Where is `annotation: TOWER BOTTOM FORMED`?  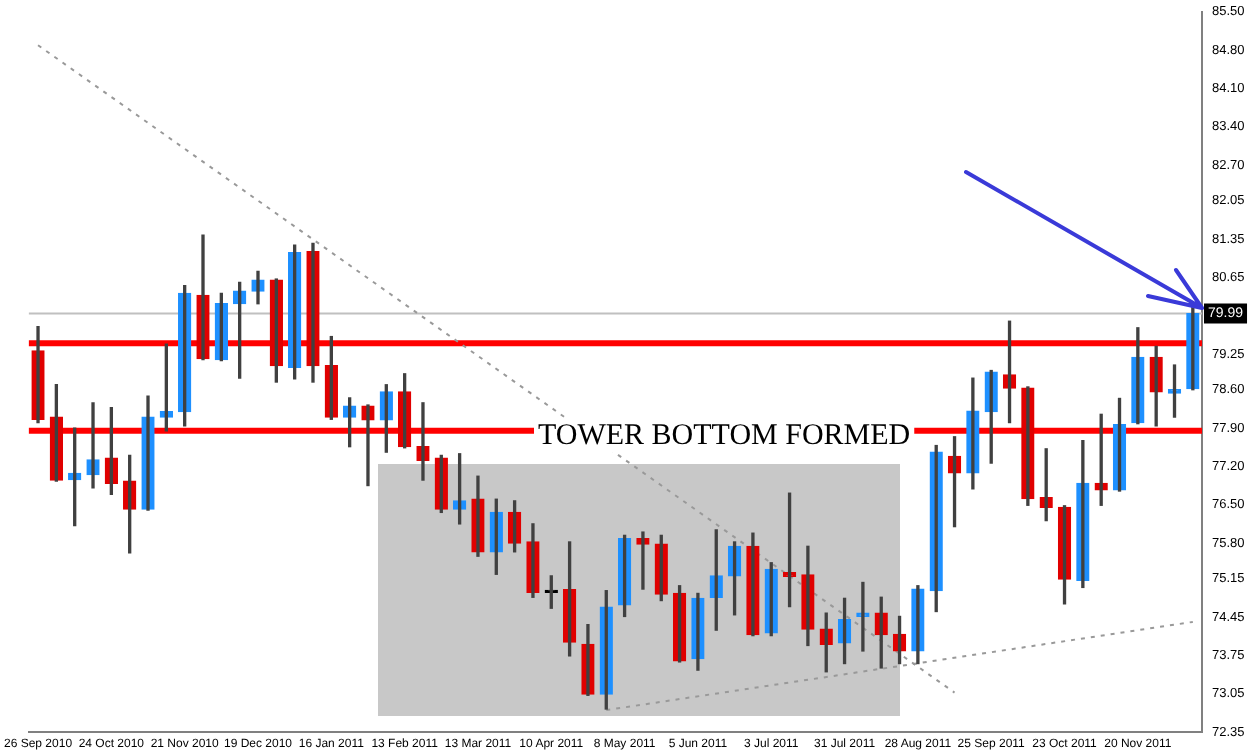 annotation: TOWER BOTTOM FORMED is located at coordinates (724, 436).